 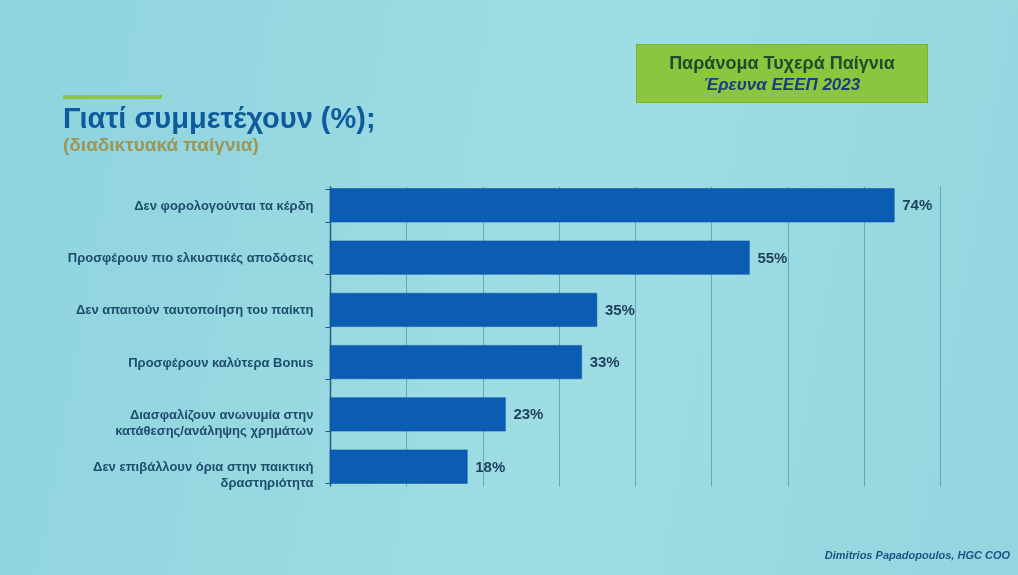 What do you see at coordinates (782, 73) in the screenshot?
I see `banner: Παράνομα Τυχερά Παίγνια Έρευνα ΕΕΕΠ 2023` at bounding box center [782, 73].